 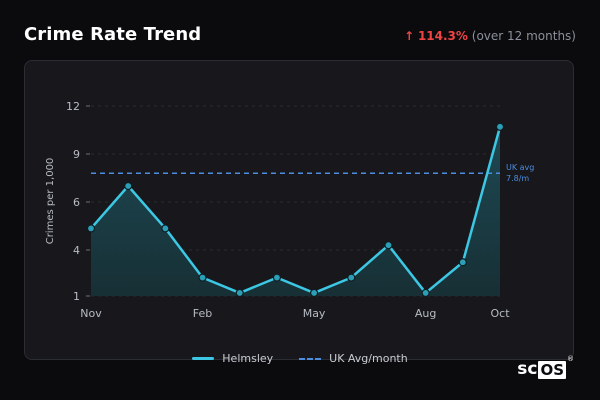 I want to click on y-tick-label: 1, so click(x=76, y=296).